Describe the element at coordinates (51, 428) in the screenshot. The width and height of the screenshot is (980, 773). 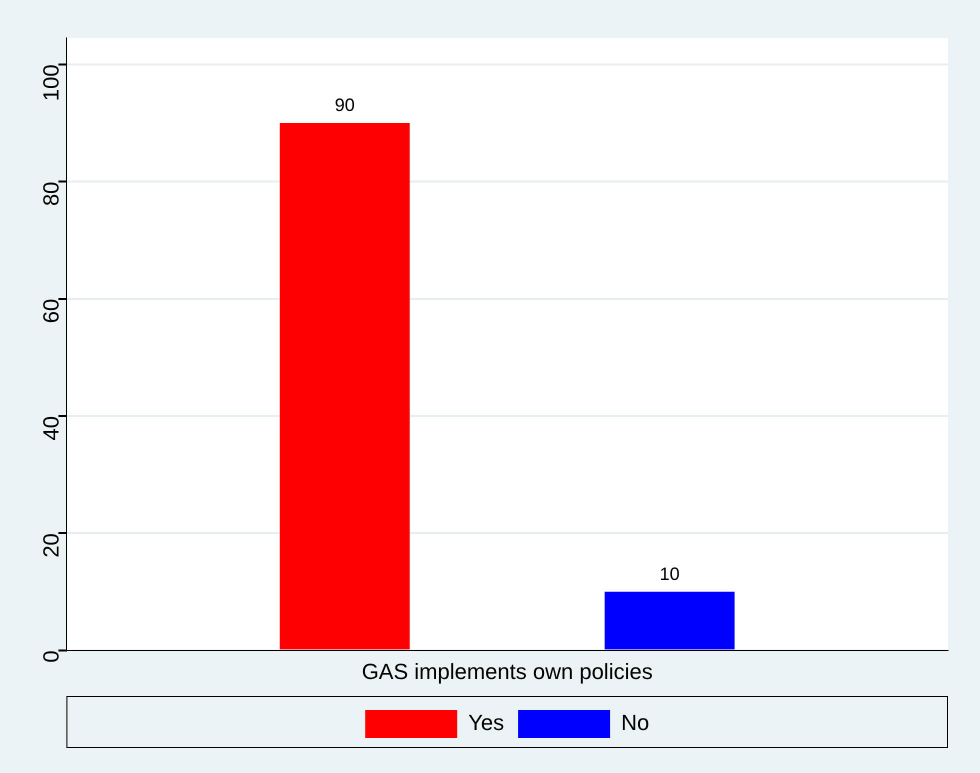
I see `y-tick-label: 40` at that location.